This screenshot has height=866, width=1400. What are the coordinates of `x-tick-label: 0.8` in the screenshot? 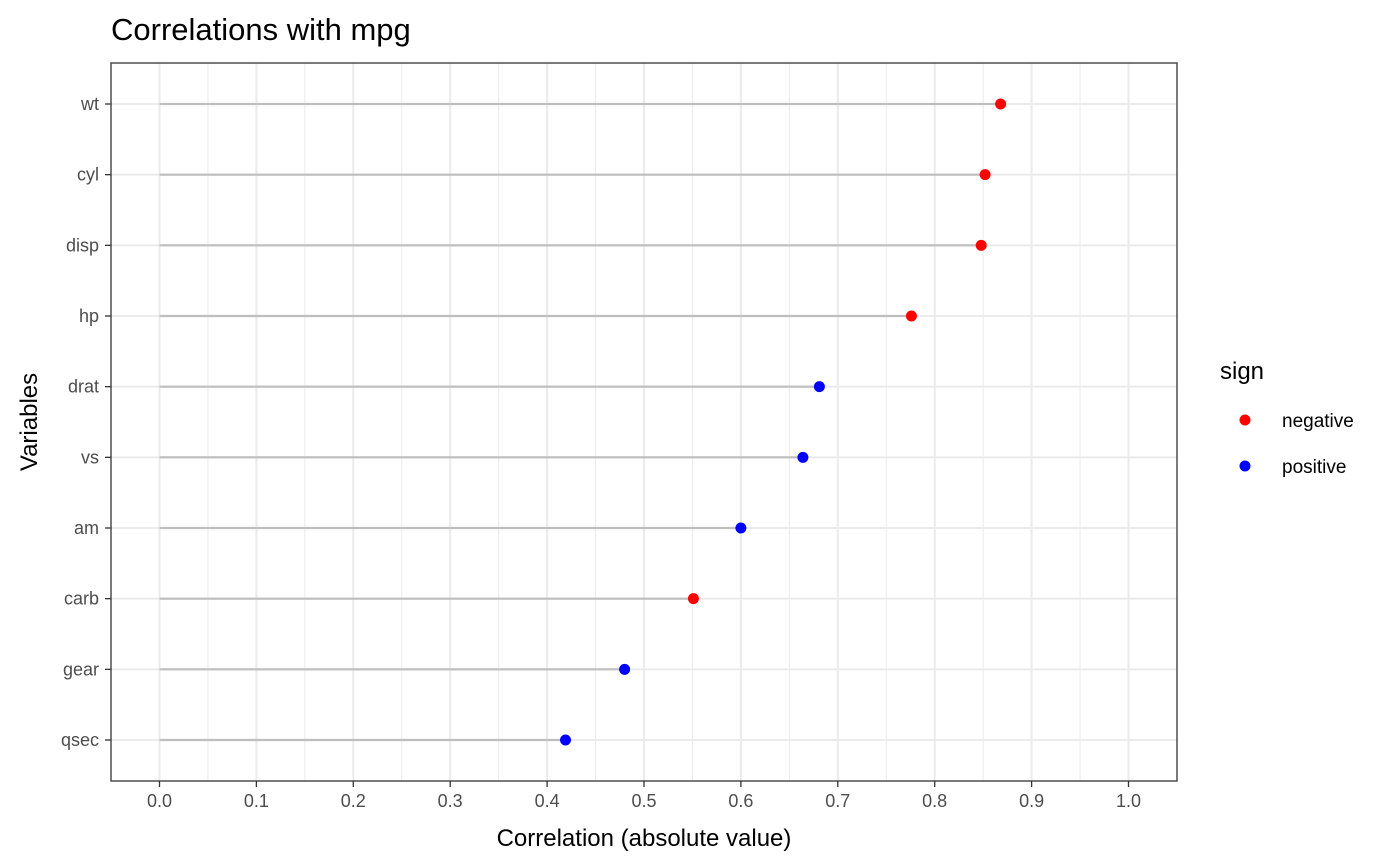 It's located at (934, 801).